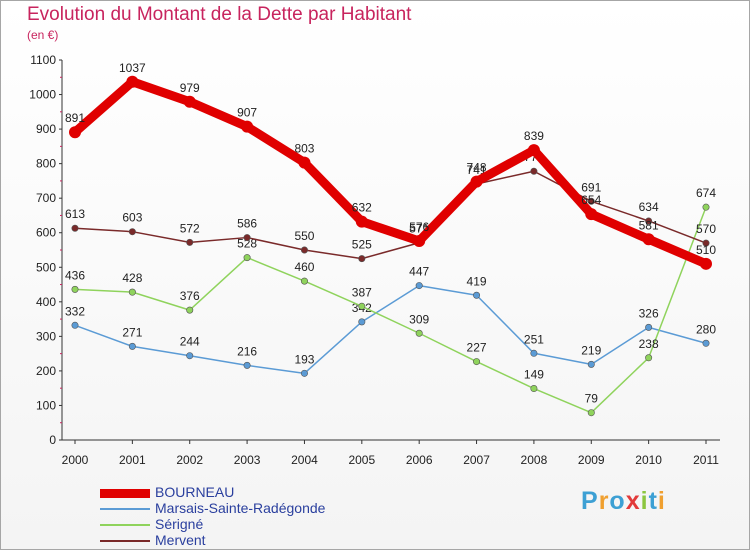  What do you see at coordinates (132, 332) in the screenshot?
I see `data-label: 271` at bounding box center [132, 332].